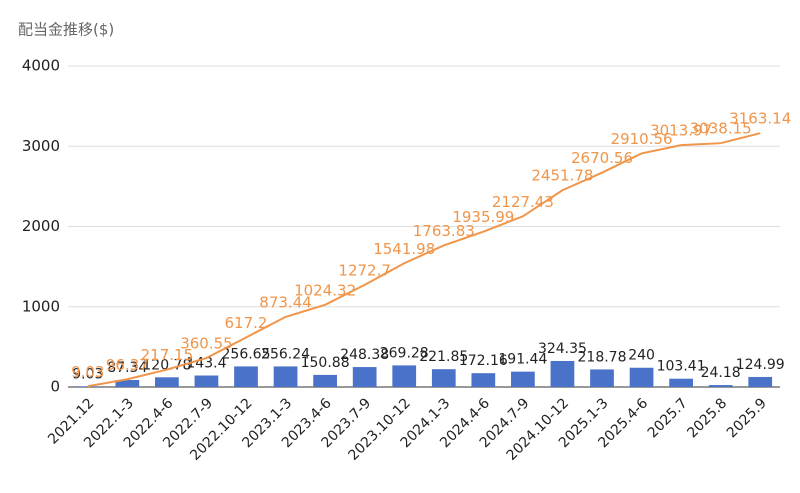  I want to click on y-tick-label: 4000, so click(41, 66).